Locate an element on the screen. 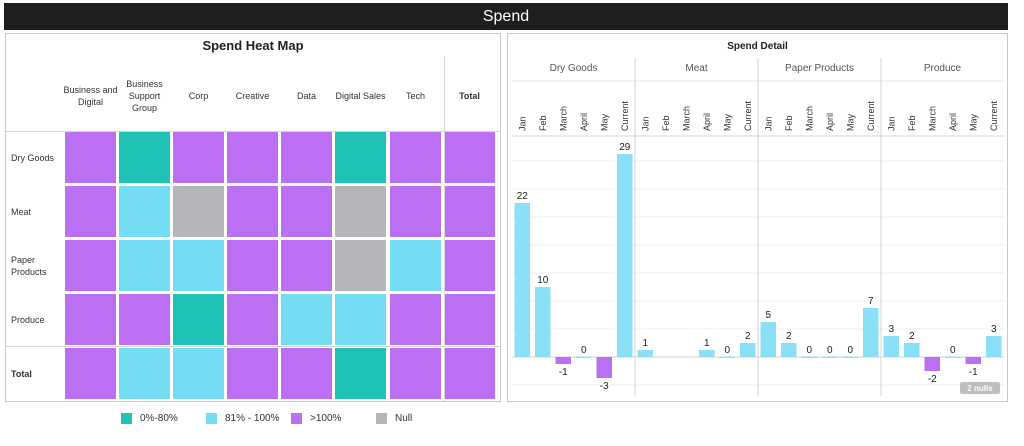  row-label-meat: Meat is located at coordinates (21, 211).